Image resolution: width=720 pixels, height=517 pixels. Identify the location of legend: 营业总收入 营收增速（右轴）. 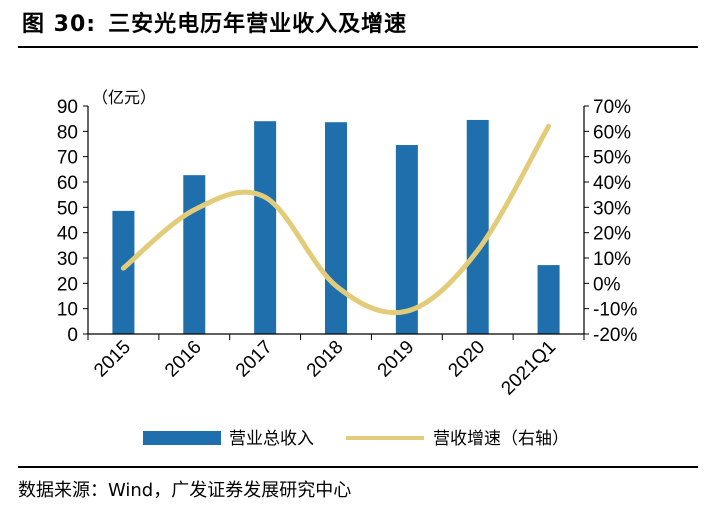
(356, 439).